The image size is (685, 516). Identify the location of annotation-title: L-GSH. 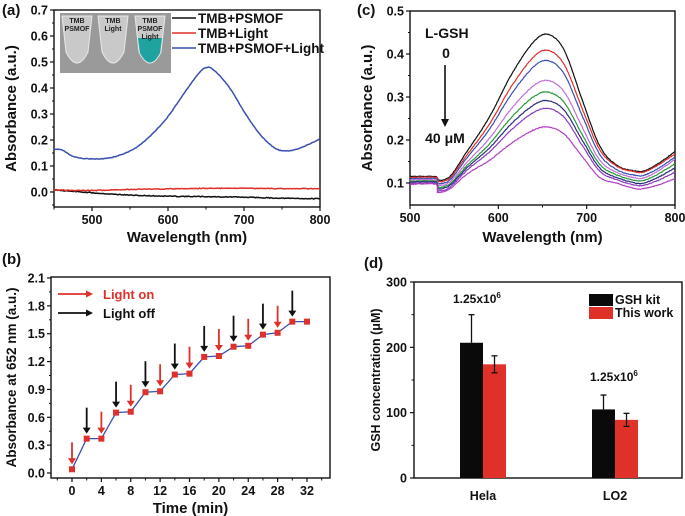
(447, 33).